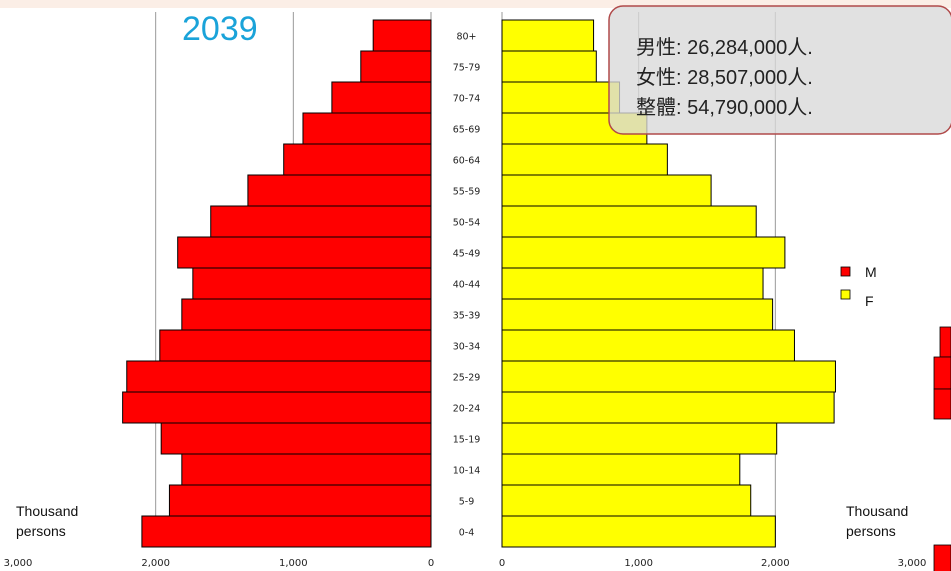  Describe the element at coordinates (502, 563) in the screenshot. I see `x-tick-label-4: 0` at that location.